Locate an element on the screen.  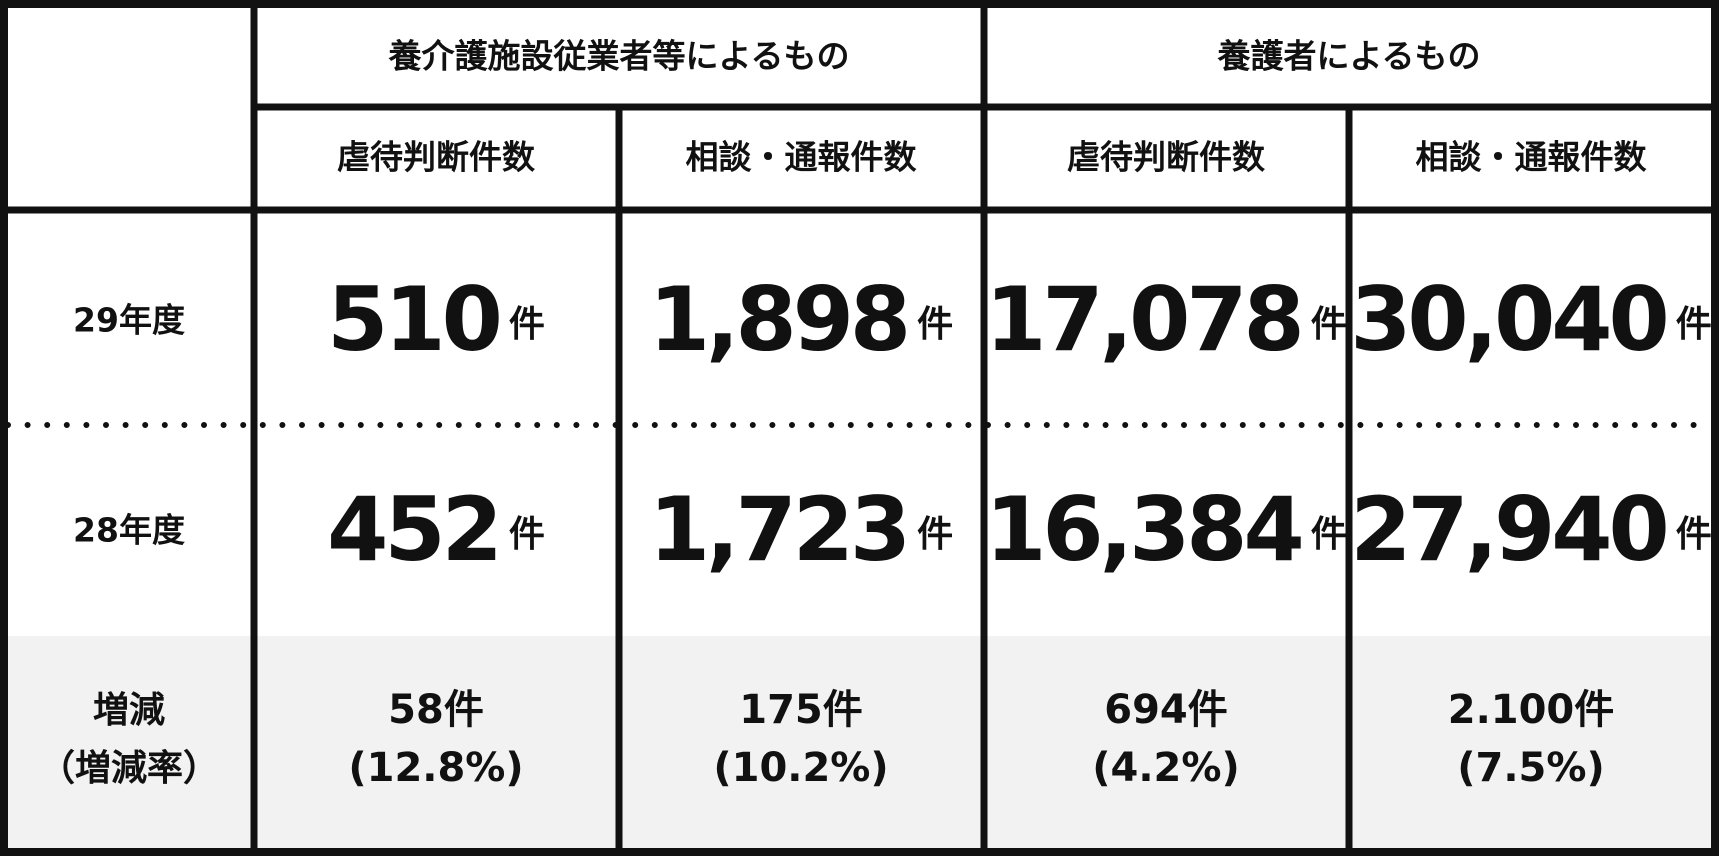
count-cell: 1,898 件 is located at coordinates (801, 319).